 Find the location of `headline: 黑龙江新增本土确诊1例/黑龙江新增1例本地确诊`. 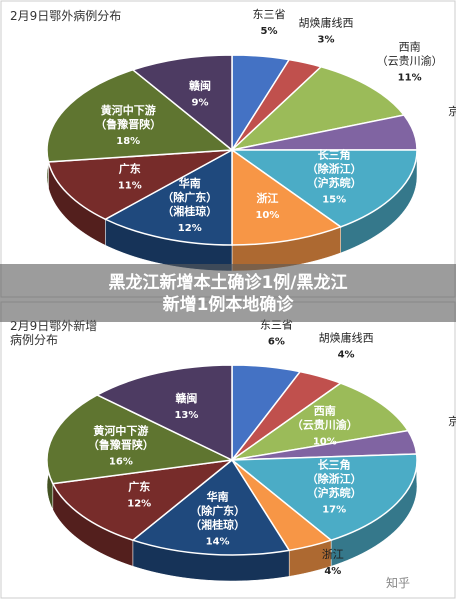

headline: 黑龙江新增本土确诊1例/黑龙江新增1例本地确诊 is located at coordinates (227, 293).